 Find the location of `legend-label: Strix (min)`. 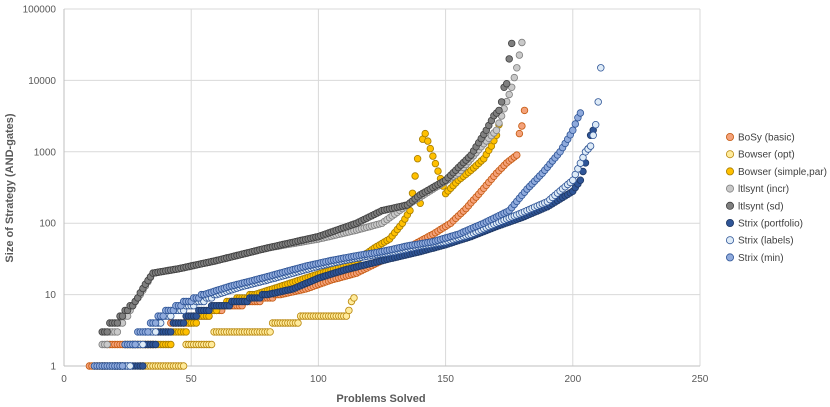

legend-label: Strix (min) is located at coordinates (761, 258).